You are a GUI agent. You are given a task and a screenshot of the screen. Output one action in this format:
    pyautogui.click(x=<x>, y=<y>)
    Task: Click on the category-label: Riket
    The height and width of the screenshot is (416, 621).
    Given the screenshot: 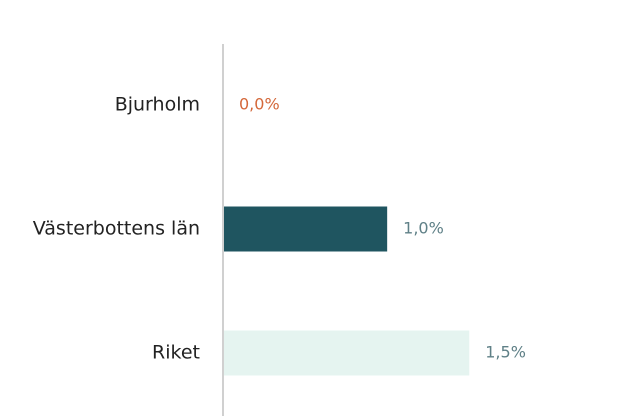 What is the action you would take?
    pyautogui.click(x=176, y=353)
    